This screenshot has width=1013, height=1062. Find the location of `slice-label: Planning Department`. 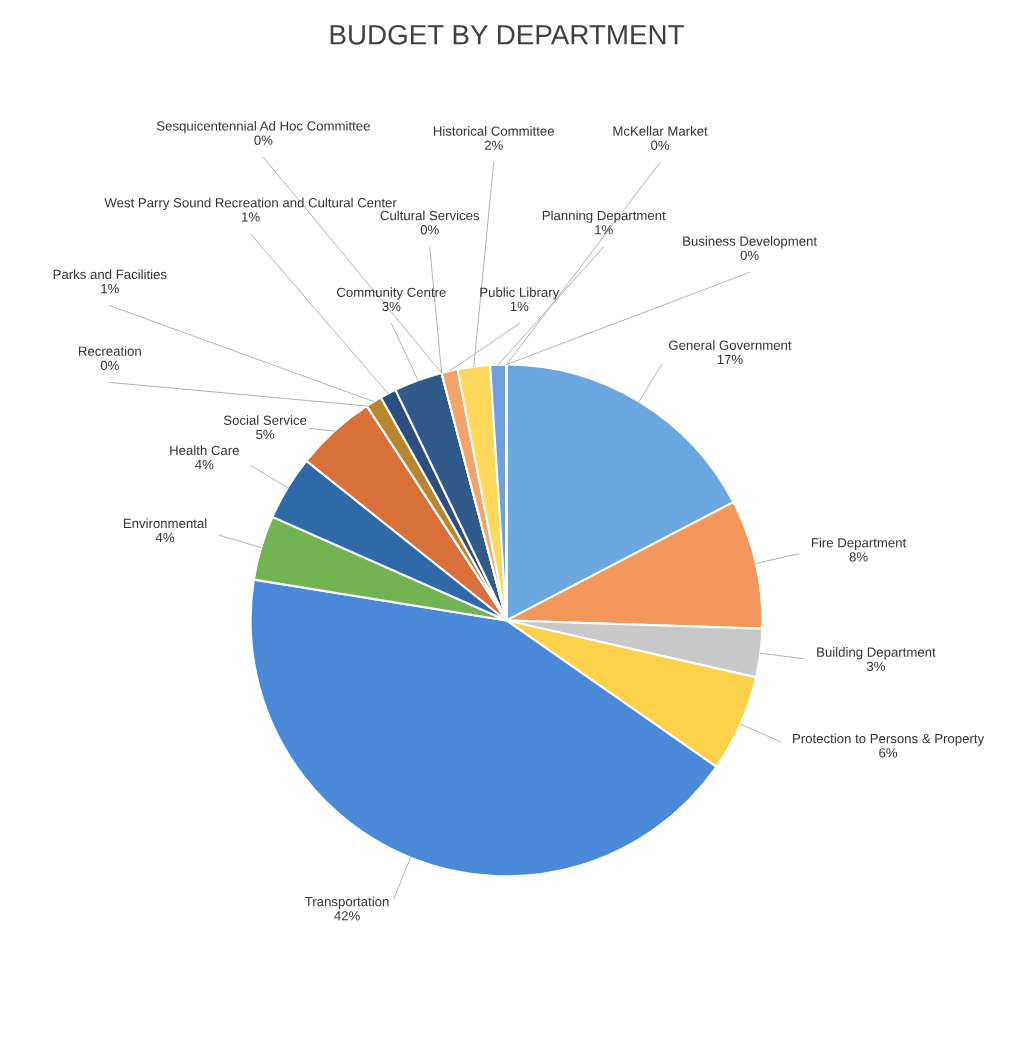

slice-label: Planning Department is located at coordinates (604, 216).